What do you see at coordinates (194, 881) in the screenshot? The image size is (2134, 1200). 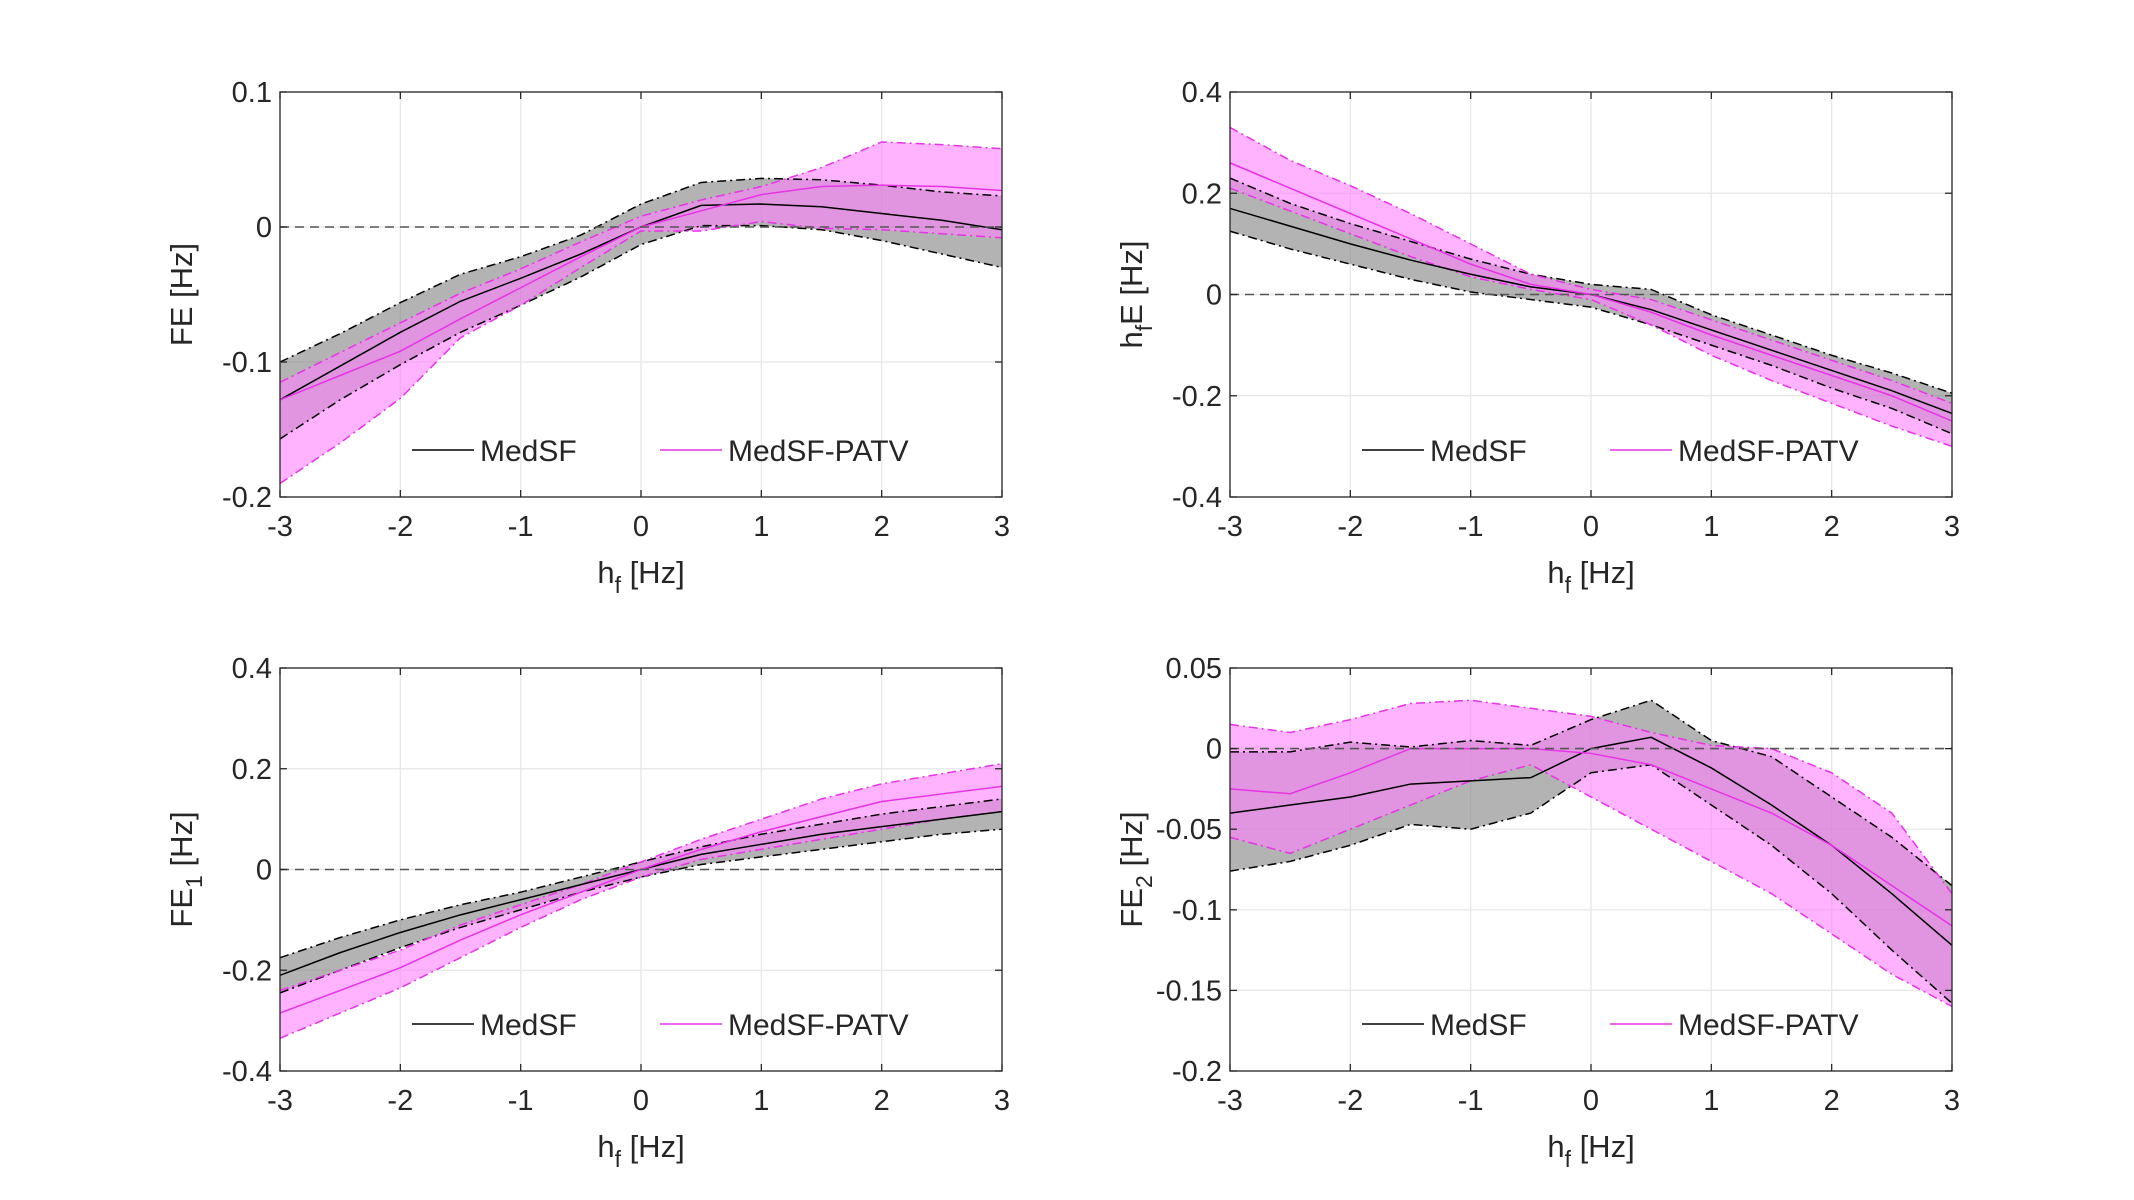 I see `y-axis-label-subscript: 1` at bounding box center [194, 881].